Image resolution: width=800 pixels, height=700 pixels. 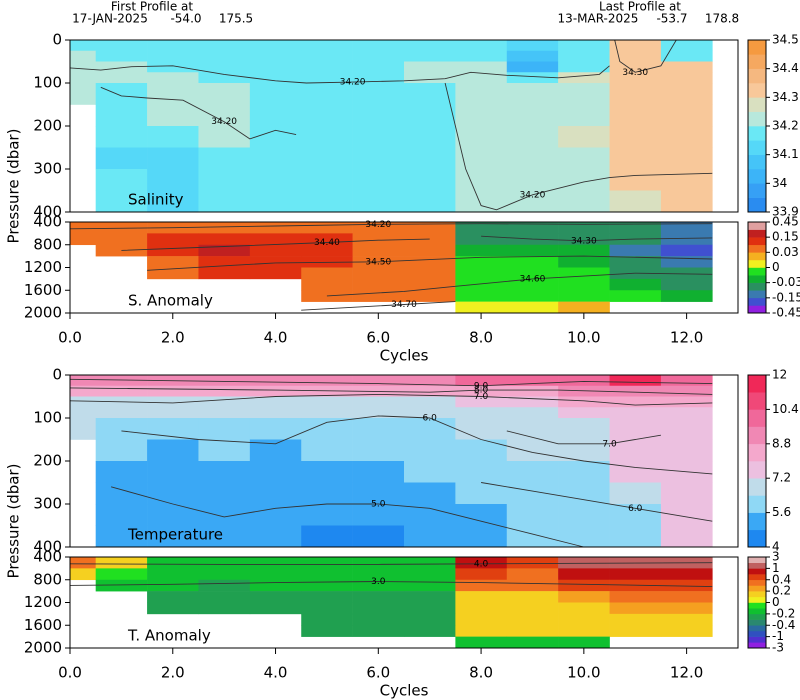 What do you see at coordinates (47, 461) in the screenshot?
I see `y-tick-label: 200` at bounding box center [47, 461].